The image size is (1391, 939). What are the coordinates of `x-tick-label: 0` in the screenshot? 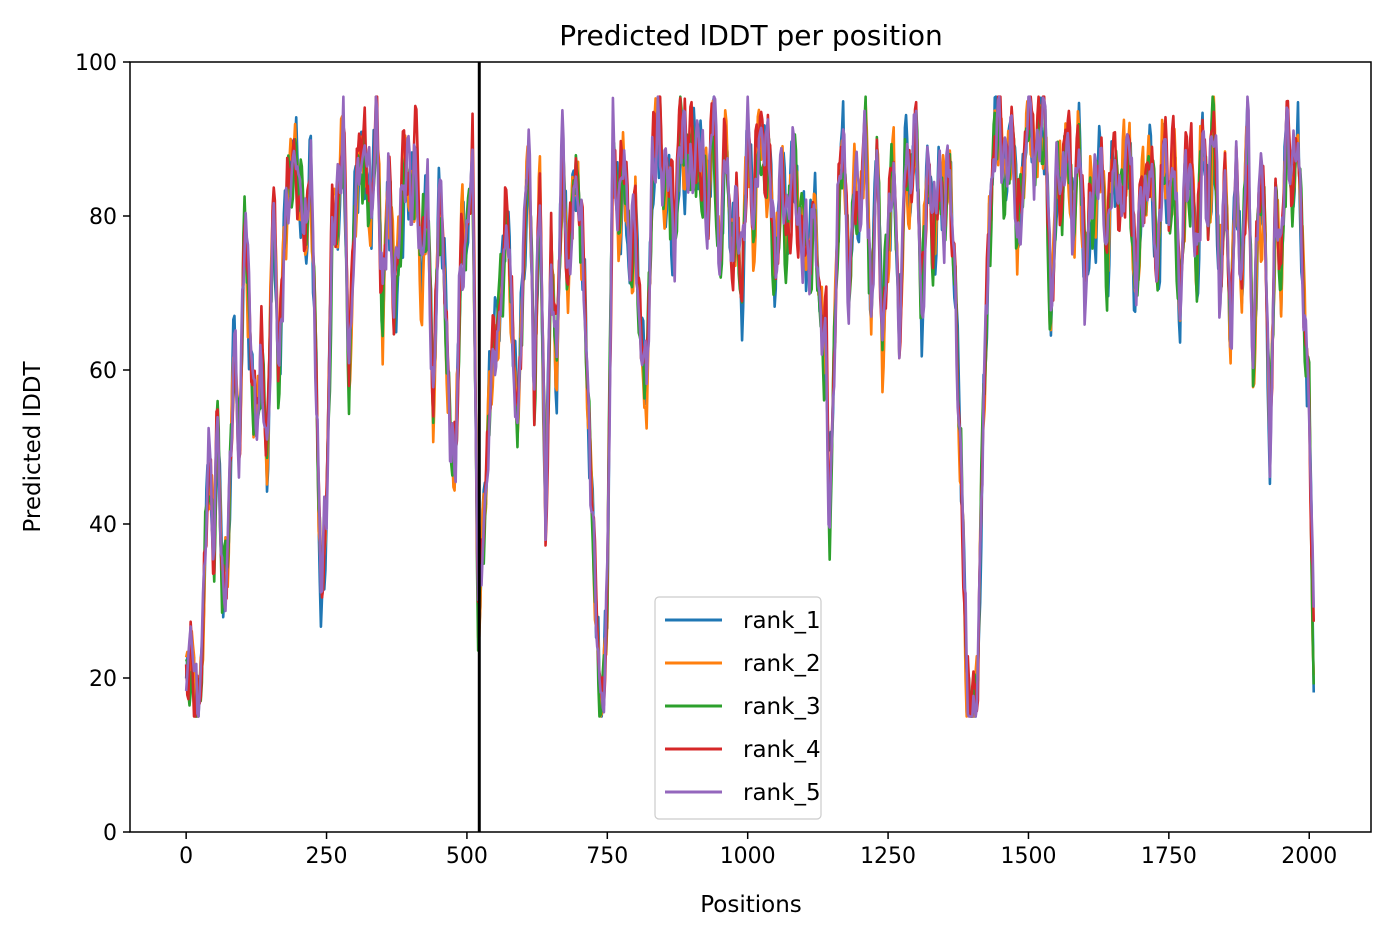 It's located at (186, 856).